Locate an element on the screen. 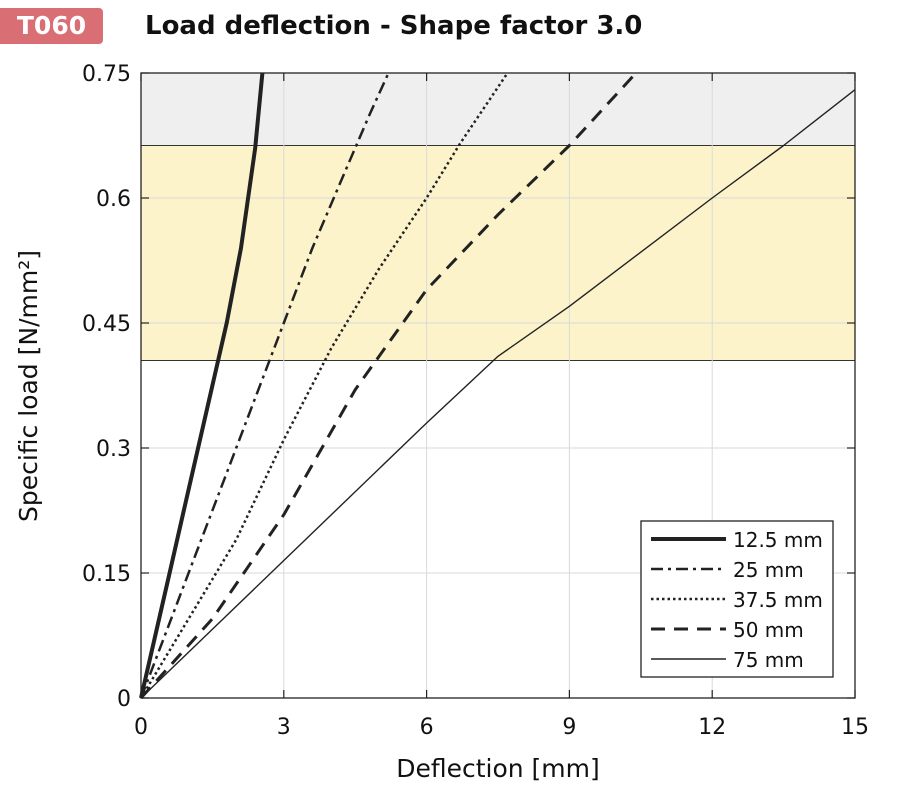 Image resolution: width=920 pixels, height=800 pixels. x-tick-label: 9 is located at coordinates (569, 727).